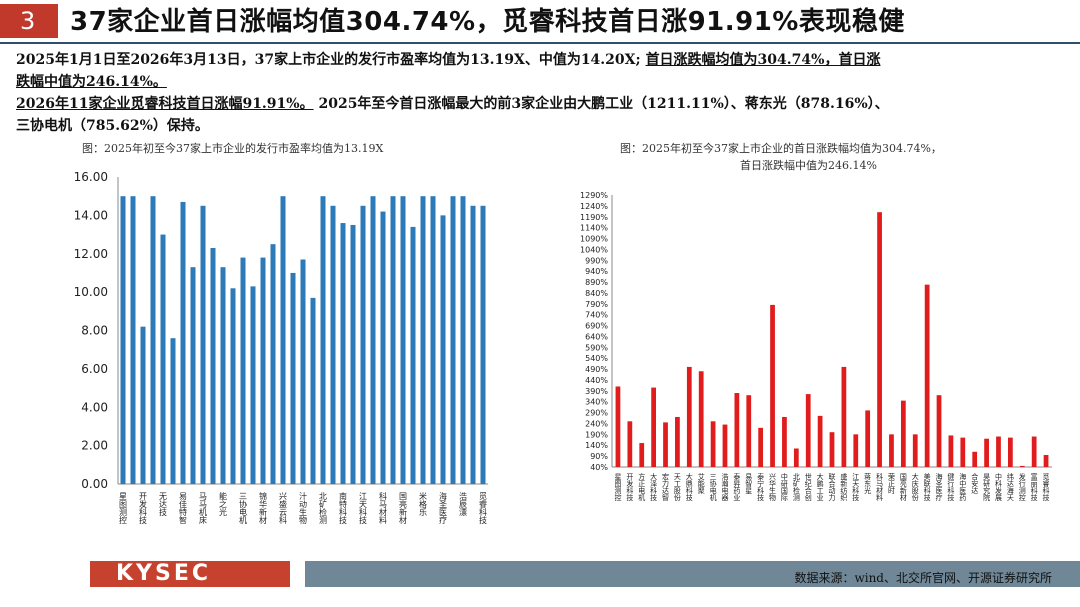  Describe the element at coordinates (596, 293) in the screenshot. I see `y-tick-label: 840%` at that location.